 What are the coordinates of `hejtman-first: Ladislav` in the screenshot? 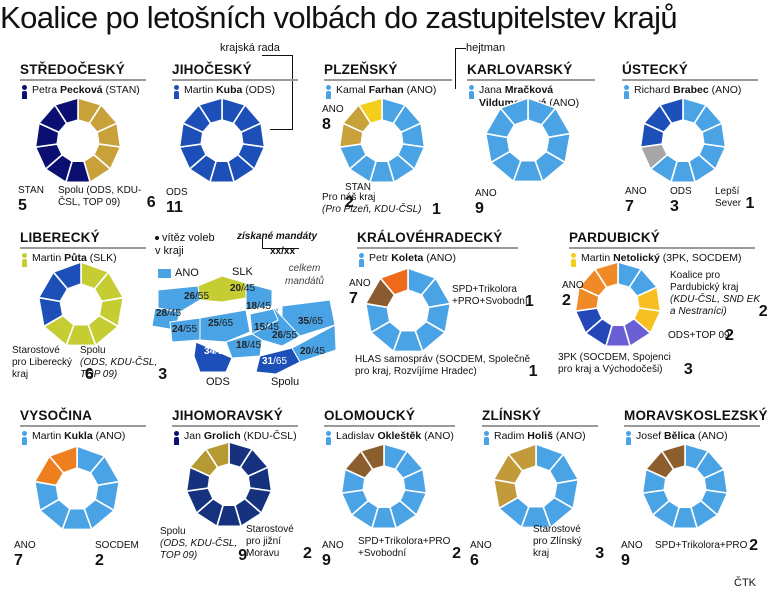 It's located at (357, 436).